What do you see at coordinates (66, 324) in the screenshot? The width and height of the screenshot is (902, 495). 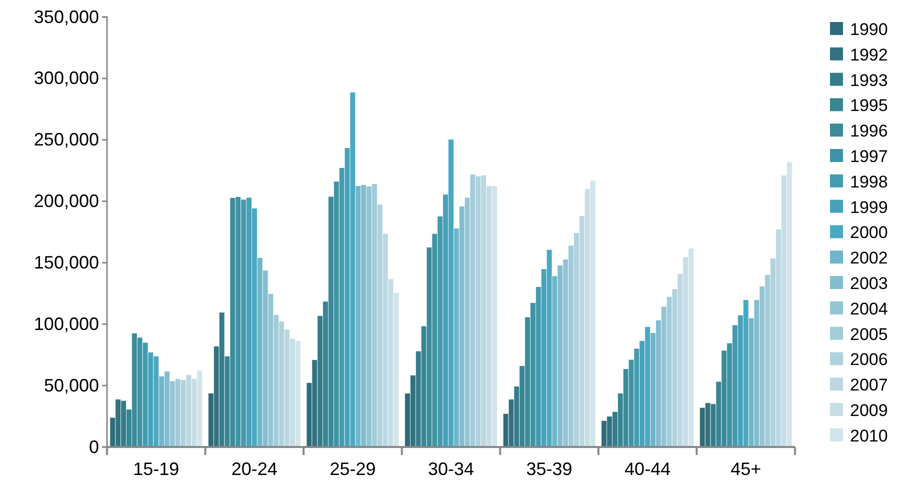 I see `y-tick-label: 100,000` at bounding box center [66, 324].